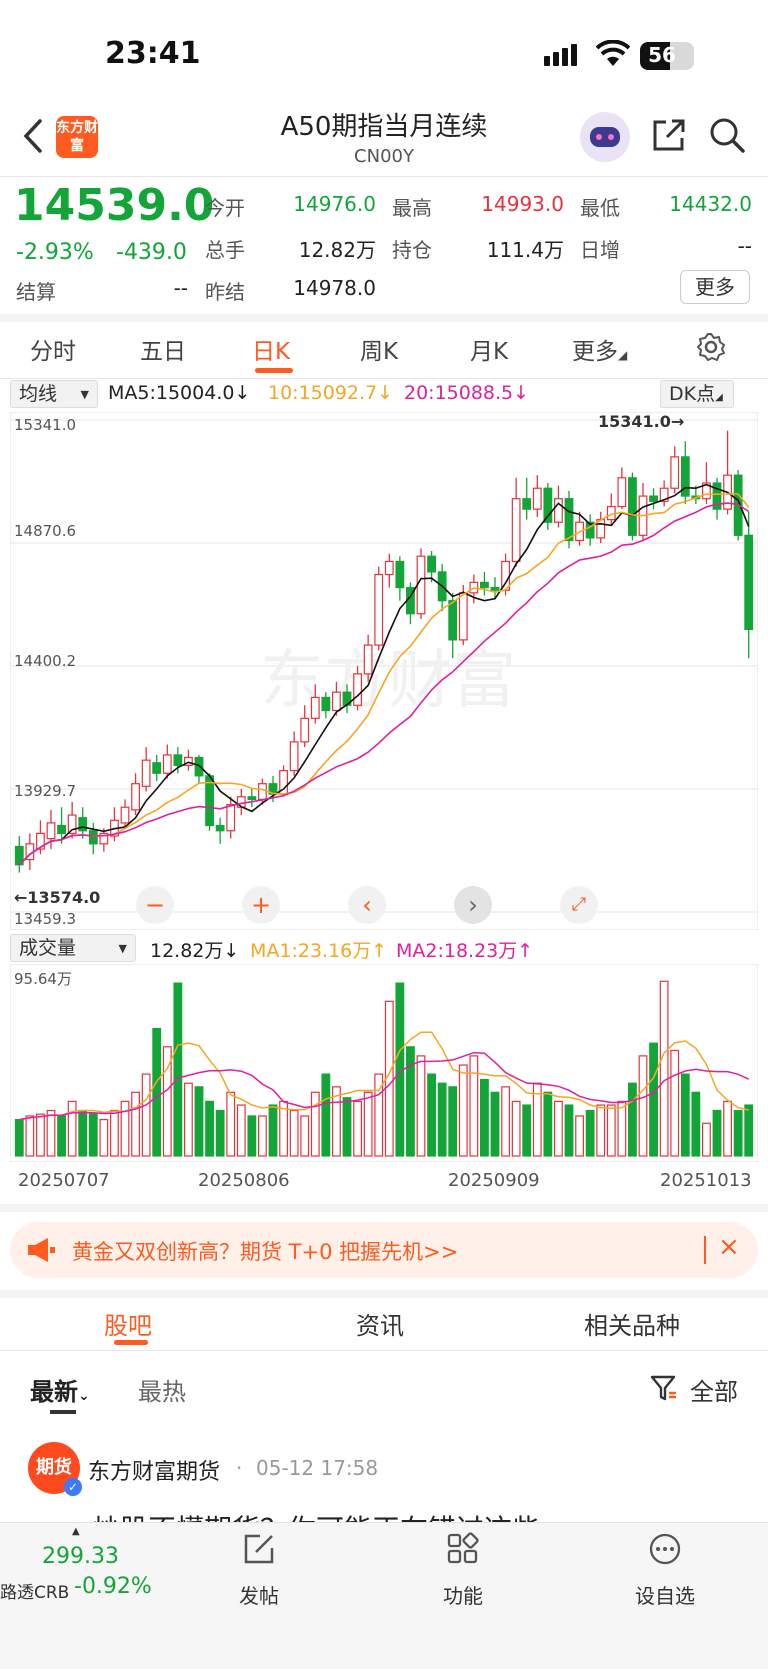 The image size is (768, 1669). I want to click on edit-post-icon, so click(259, 1549).